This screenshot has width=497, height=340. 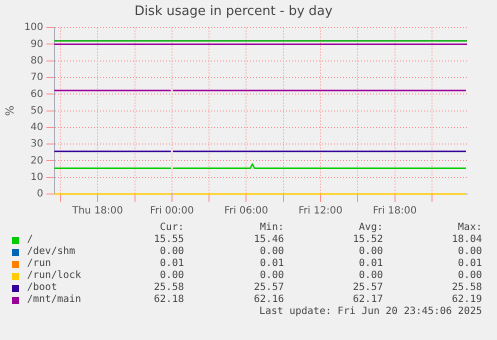 What do you see at coordinates (168, 300) in the screenshot?
I see `text: 62.18` at bounding box center [168, 300].